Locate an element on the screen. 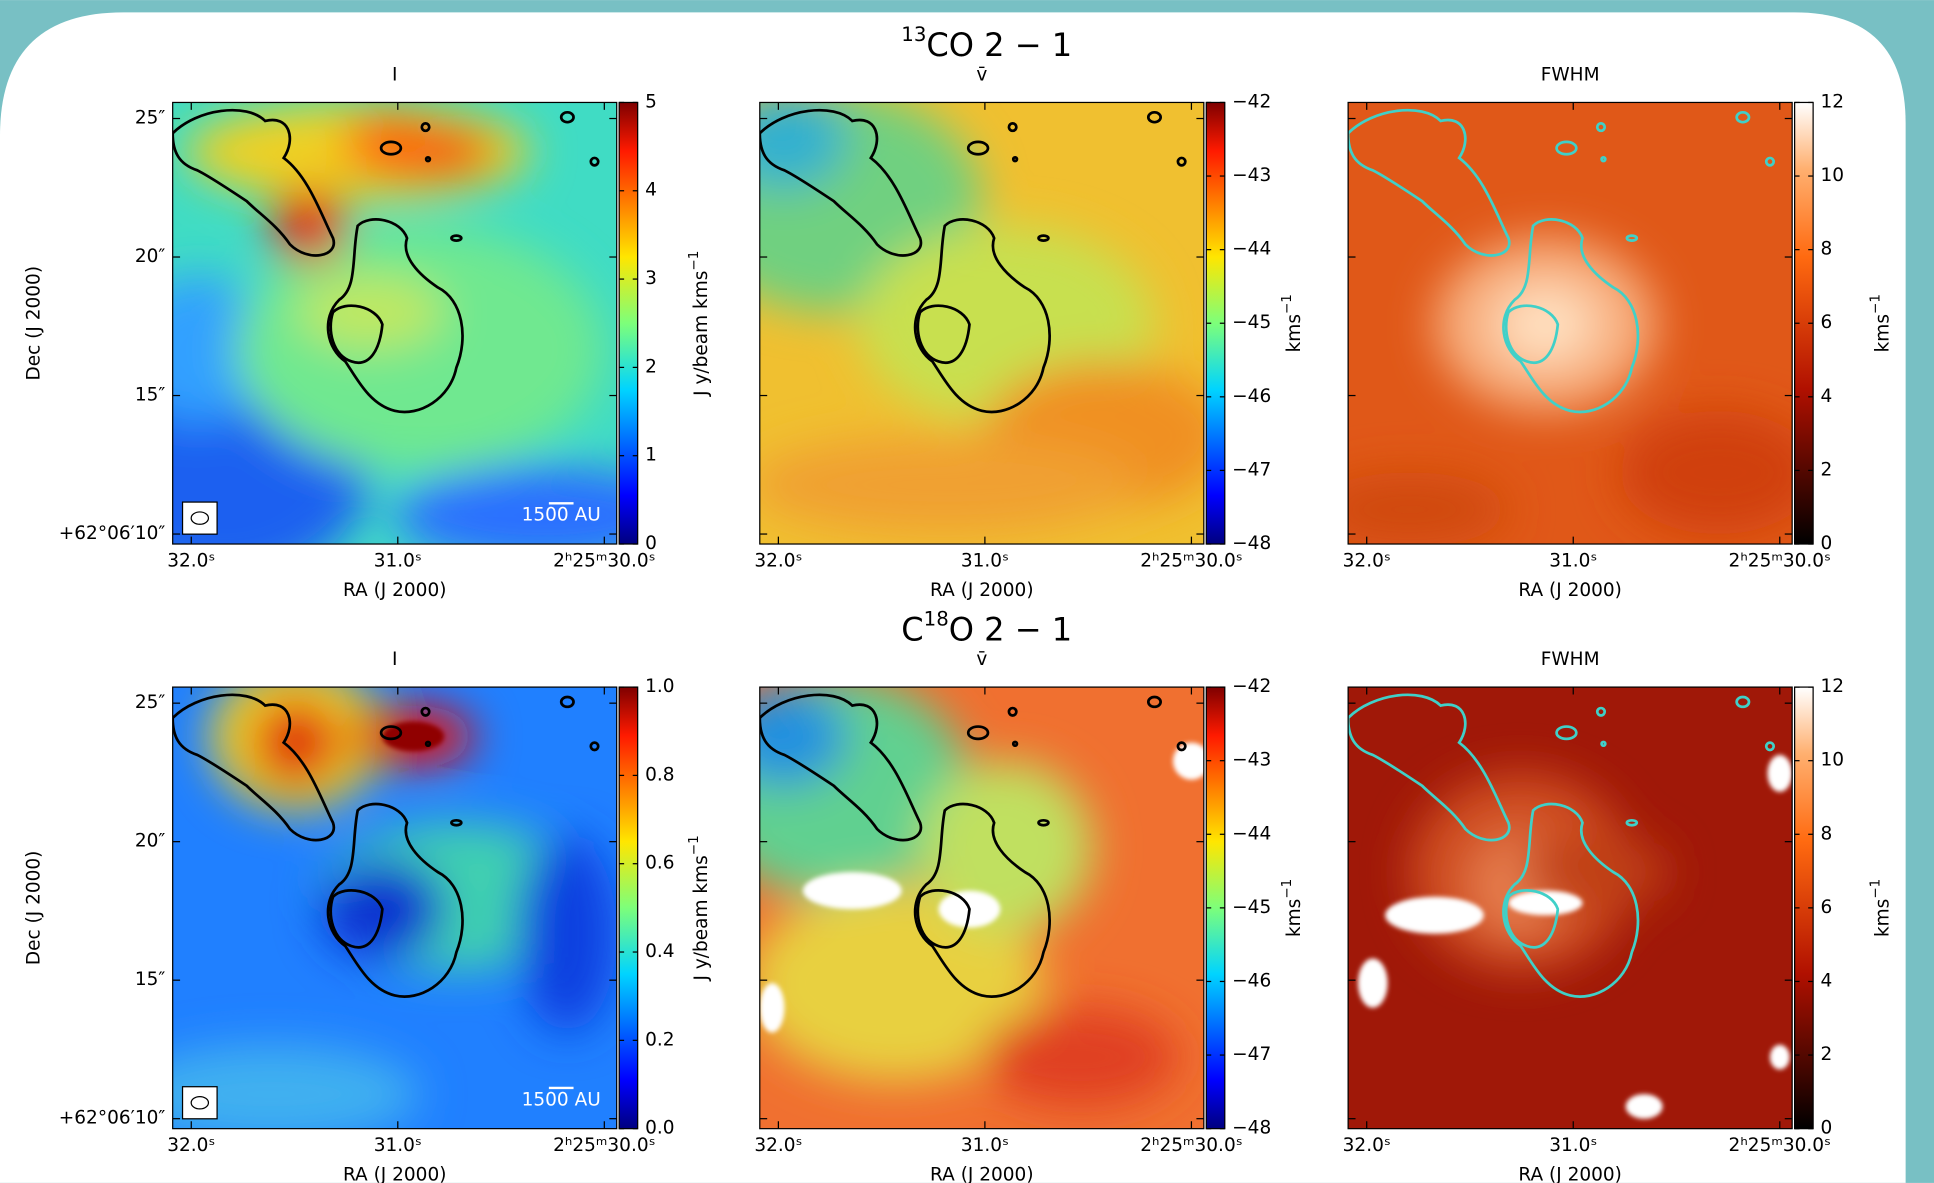  colorbar-tick-label: 10 is located at coordinates (1833, 760).